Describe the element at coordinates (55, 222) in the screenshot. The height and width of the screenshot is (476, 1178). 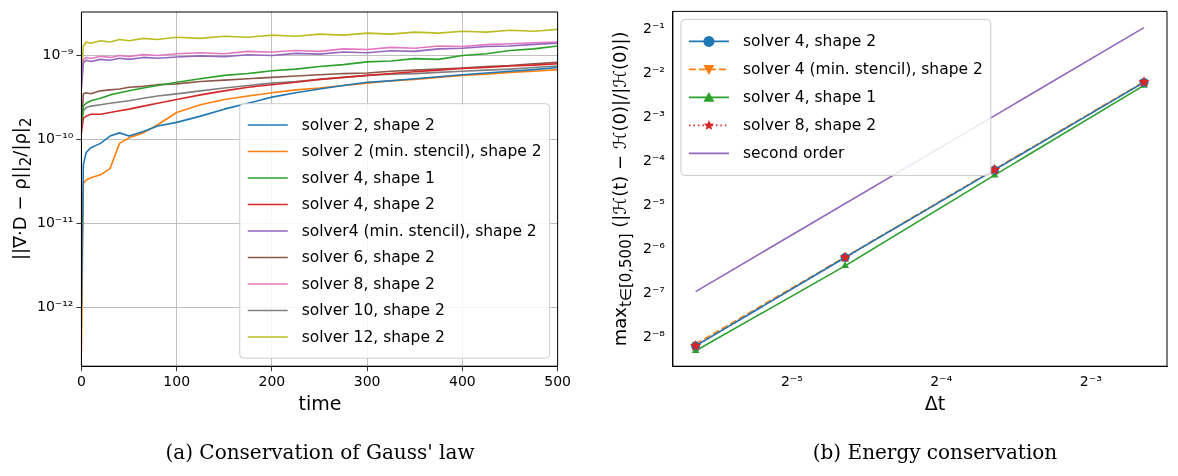
I see `y-tick-label: 10⁻¹¹` at that location.